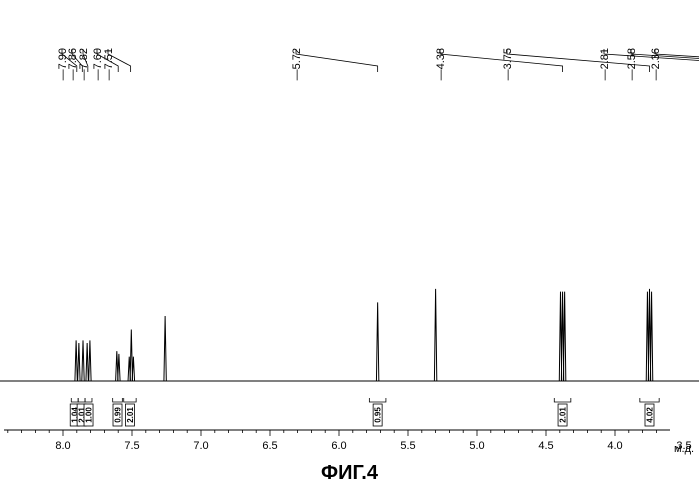  What do you see at coordinates (684, 449) in the screenshot?
I see `x-axis-label: м.д.` at bounding box center [684, 449].